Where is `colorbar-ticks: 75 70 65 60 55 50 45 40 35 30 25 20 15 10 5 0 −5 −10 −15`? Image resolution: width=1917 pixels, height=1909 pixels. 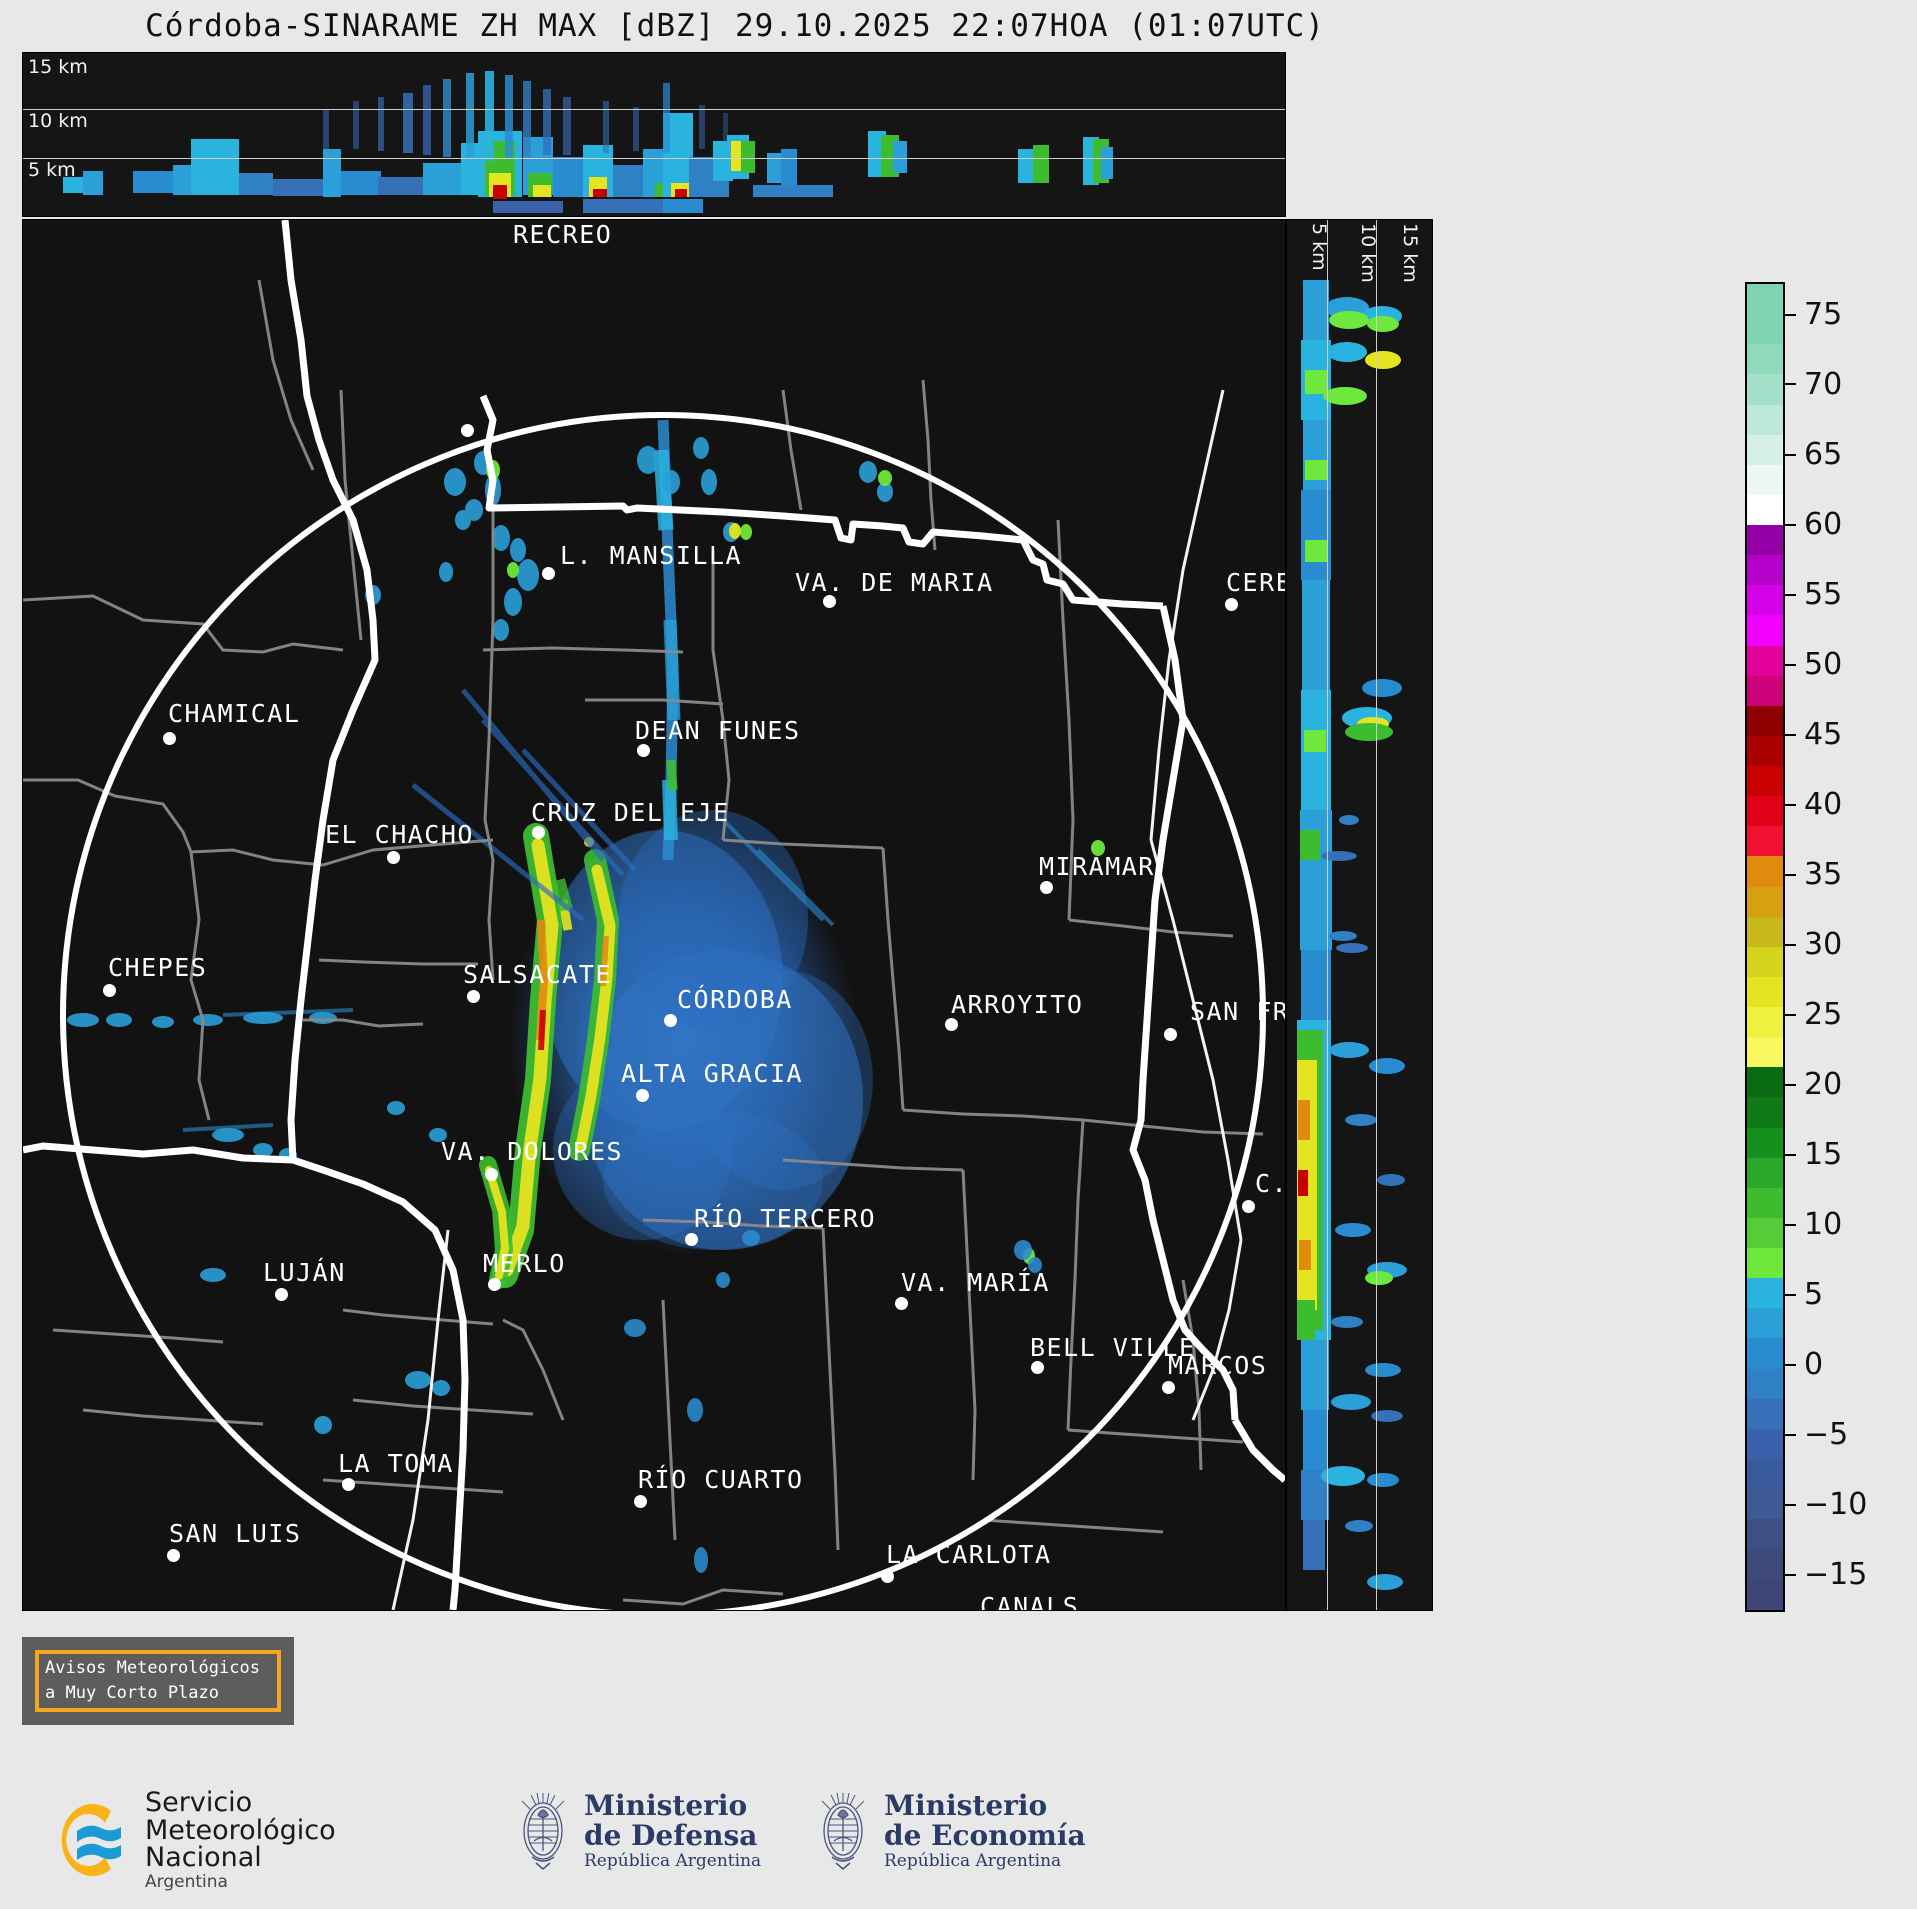 colorbar-ticks: 75 70 65 60 55 50 45 40 35 30 25 20 15 10 5 0 −5 −10 −15 is located at coordinates (1845, 947).